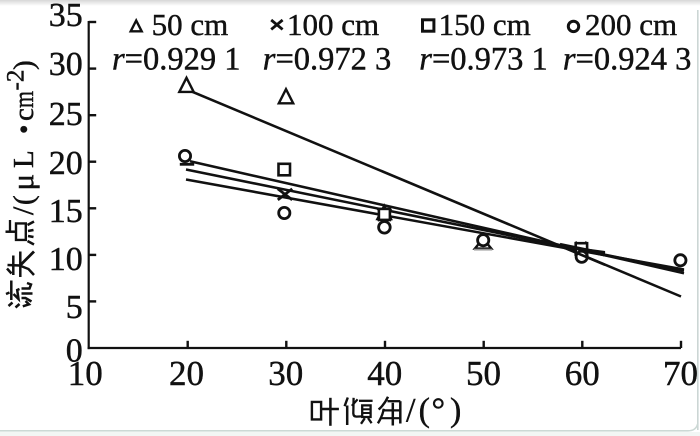 The image size is (700, 436). I want to click on svg-text: 50, so click(483, 373).